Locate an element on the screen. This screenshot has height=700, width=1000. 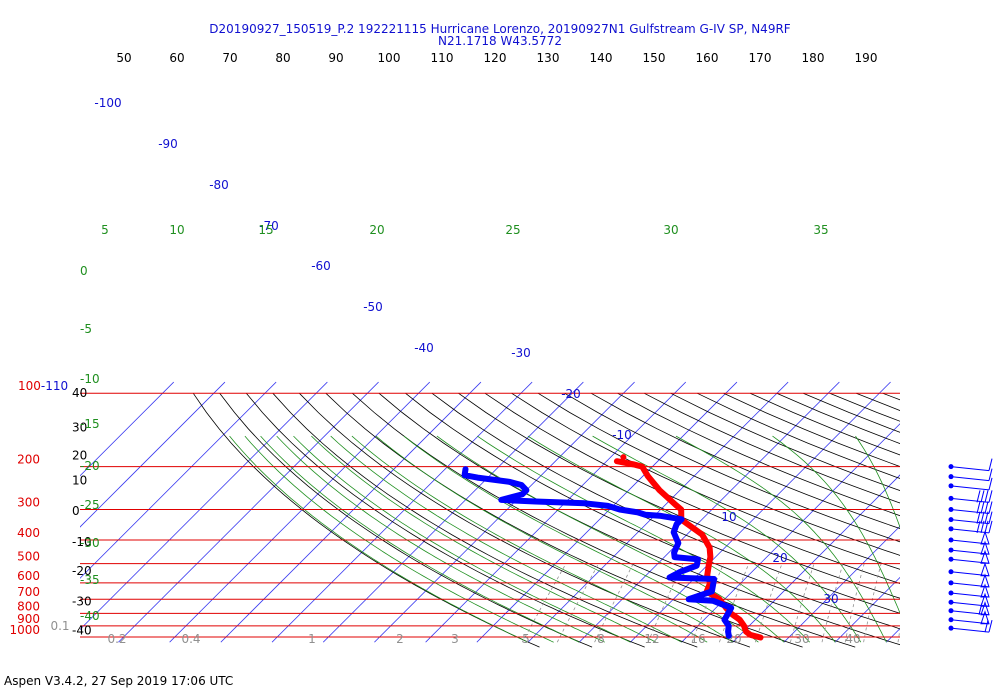
pressure-label: 200 is located at coordinates (28, 460).